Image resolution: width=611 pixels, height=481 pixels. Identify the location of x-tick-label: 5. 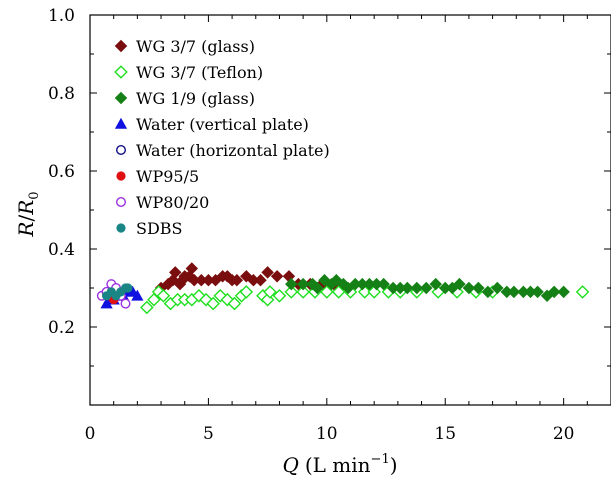
(208, 434).